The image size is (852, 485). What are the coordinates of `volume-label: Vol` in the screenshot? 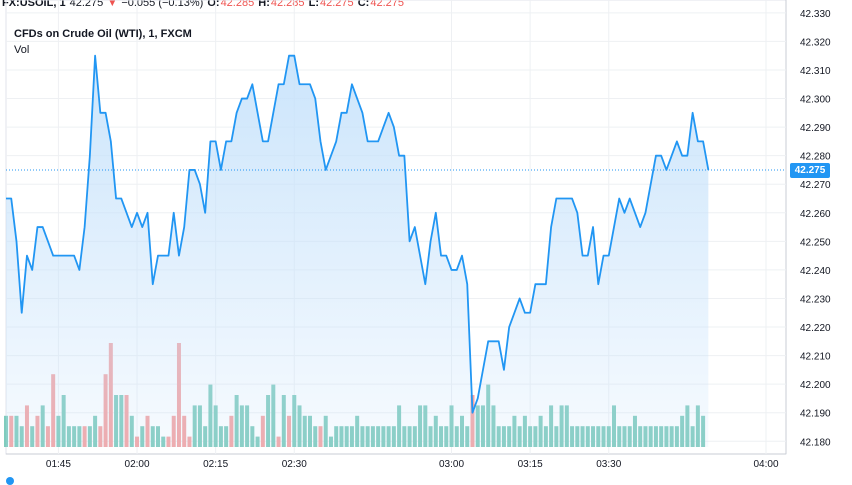 It's located at (22, 50).